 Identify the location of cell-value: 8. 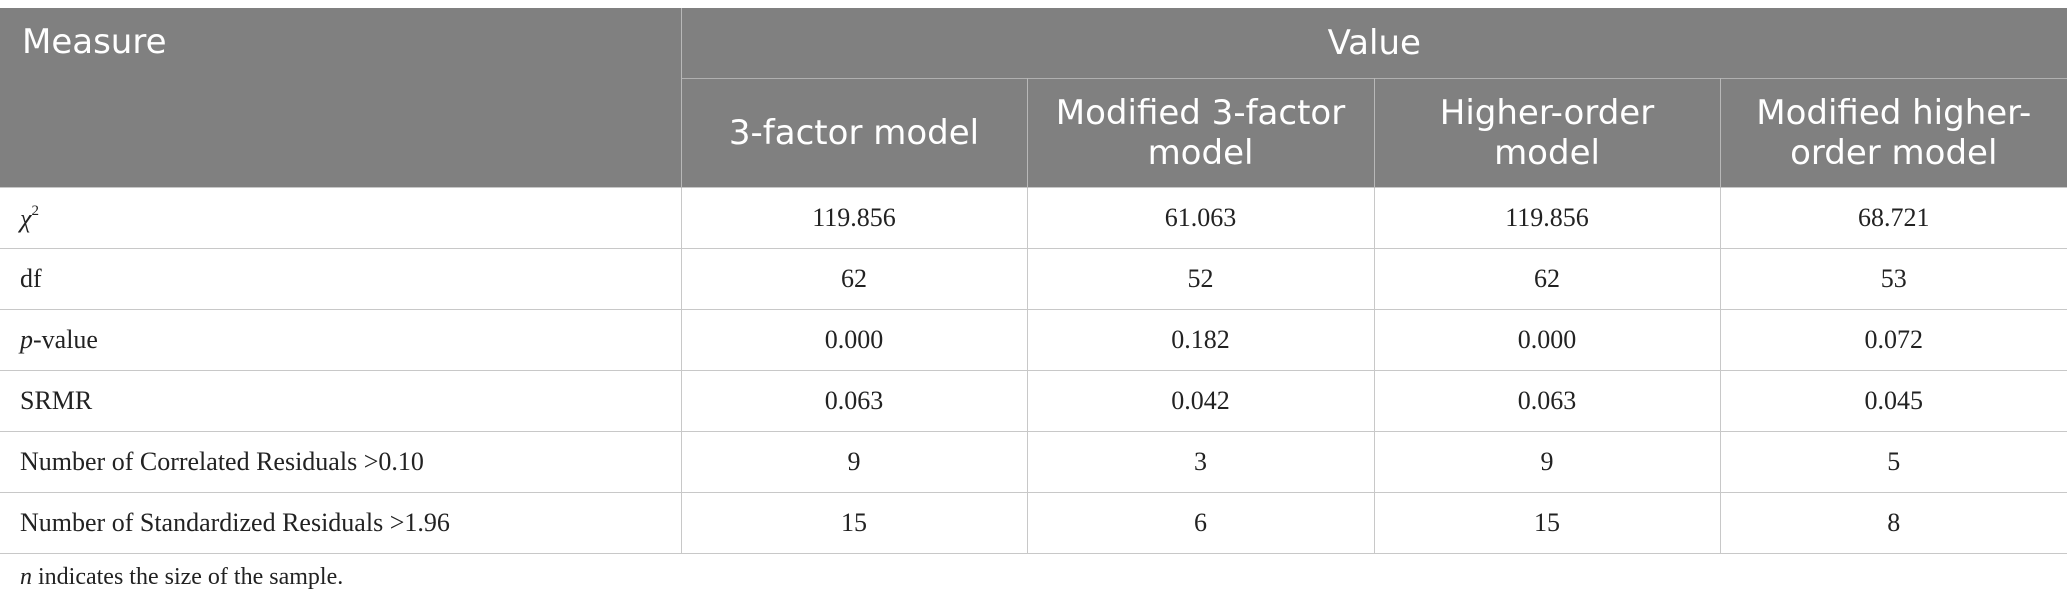
(1893, 523).